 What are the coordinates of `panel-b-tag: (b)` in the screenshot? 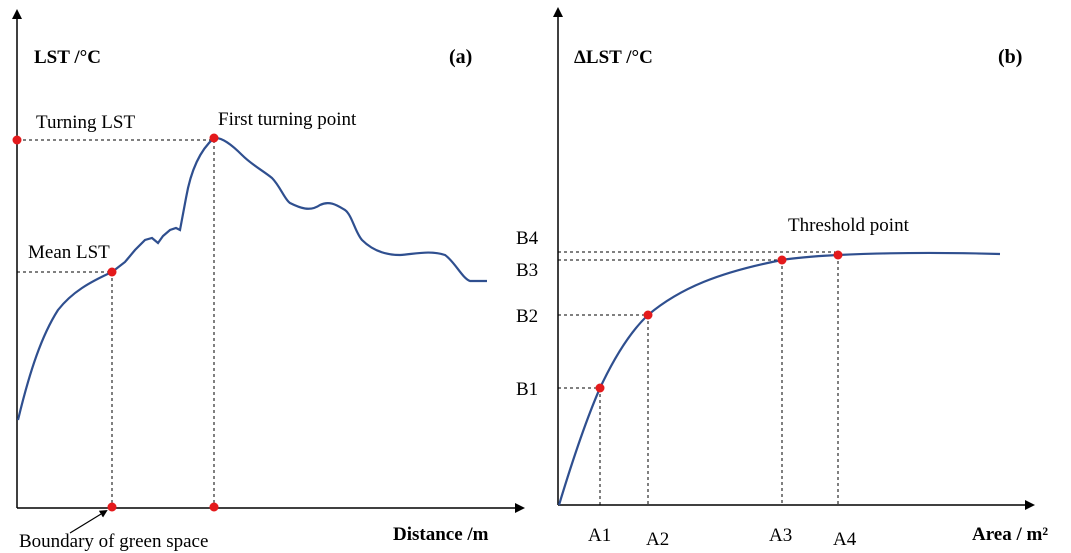 It's located at (1010, 57).